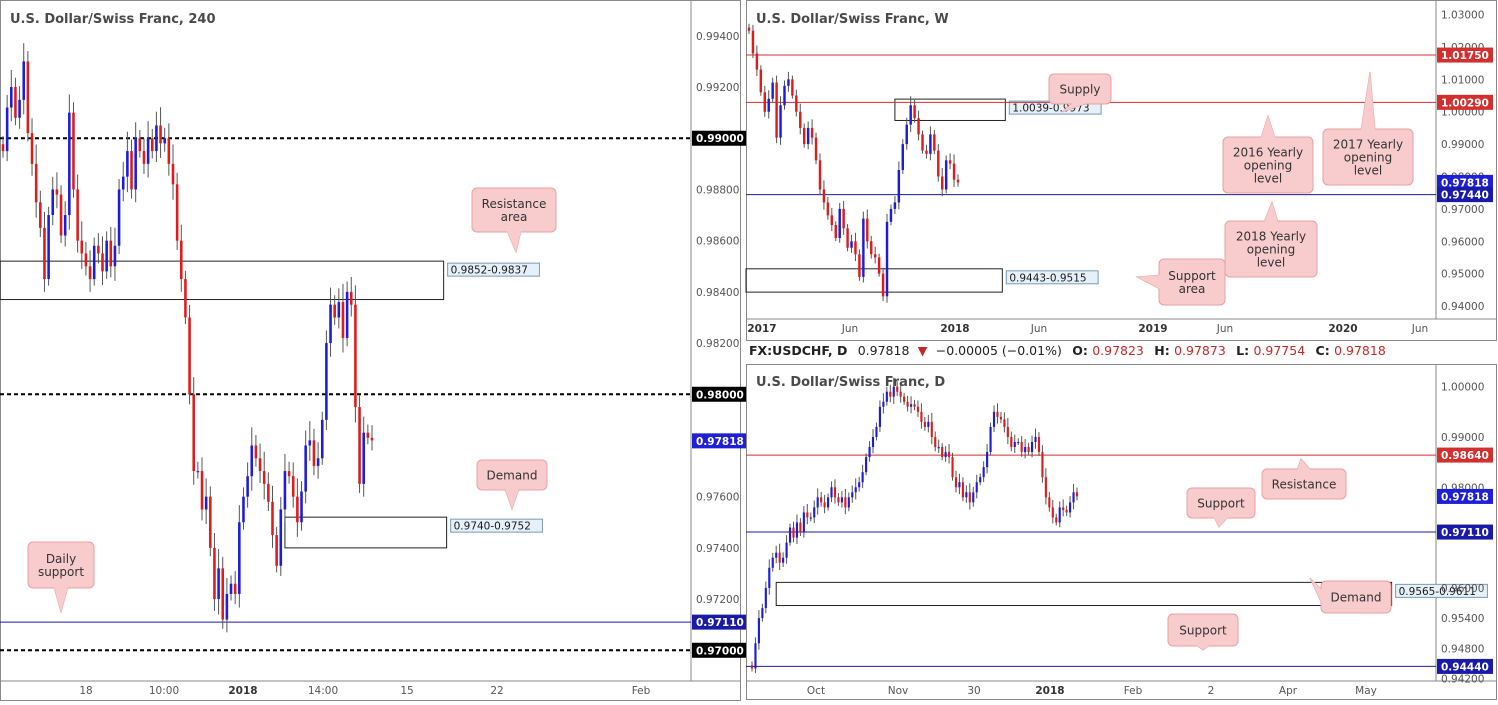 The image size is (1498, 705). I want to click on daily-x-tick-label: Nov, so click(898, 691).